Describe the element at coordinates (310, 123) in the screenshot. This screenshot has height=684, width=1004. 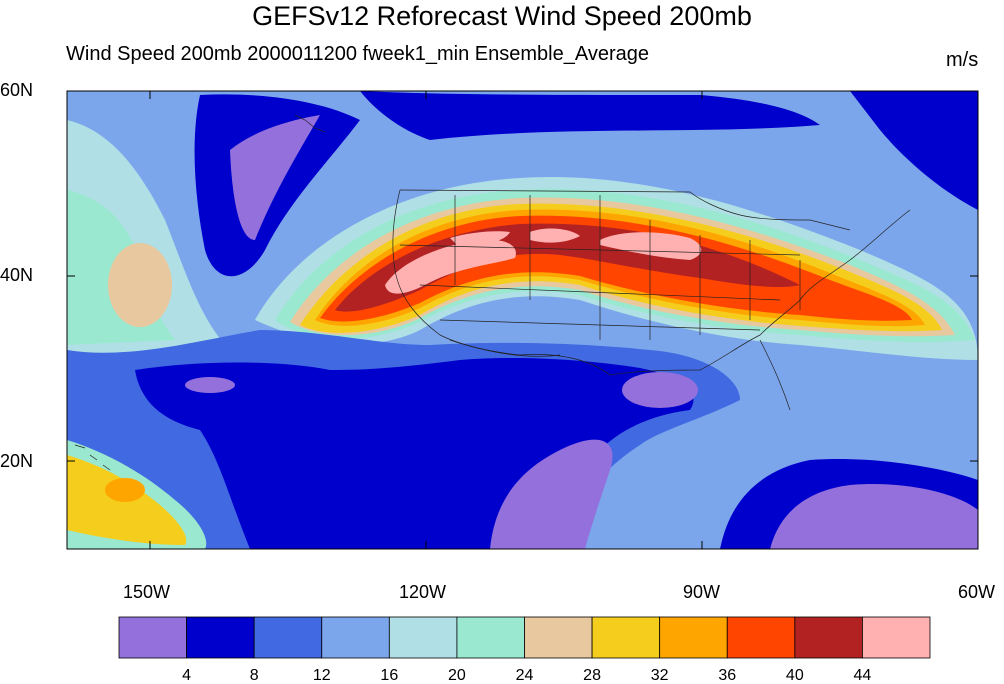
I see `coast-alaska-panhandle` at that location.